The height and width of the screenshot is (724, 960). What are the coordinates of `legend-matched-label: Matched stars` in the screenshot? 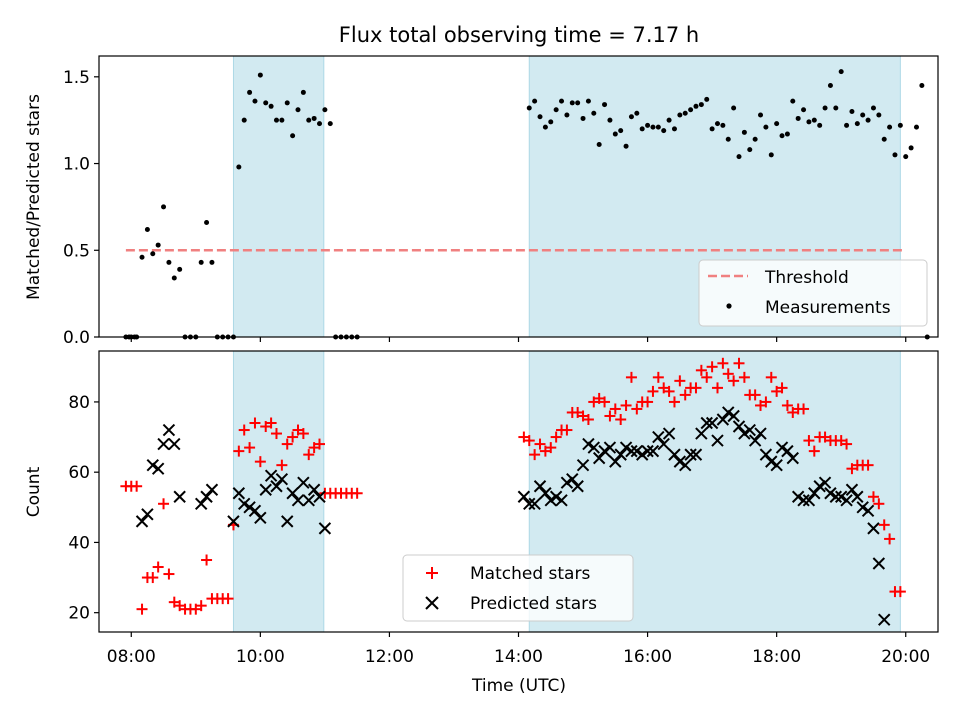 It's located at (530, 574).